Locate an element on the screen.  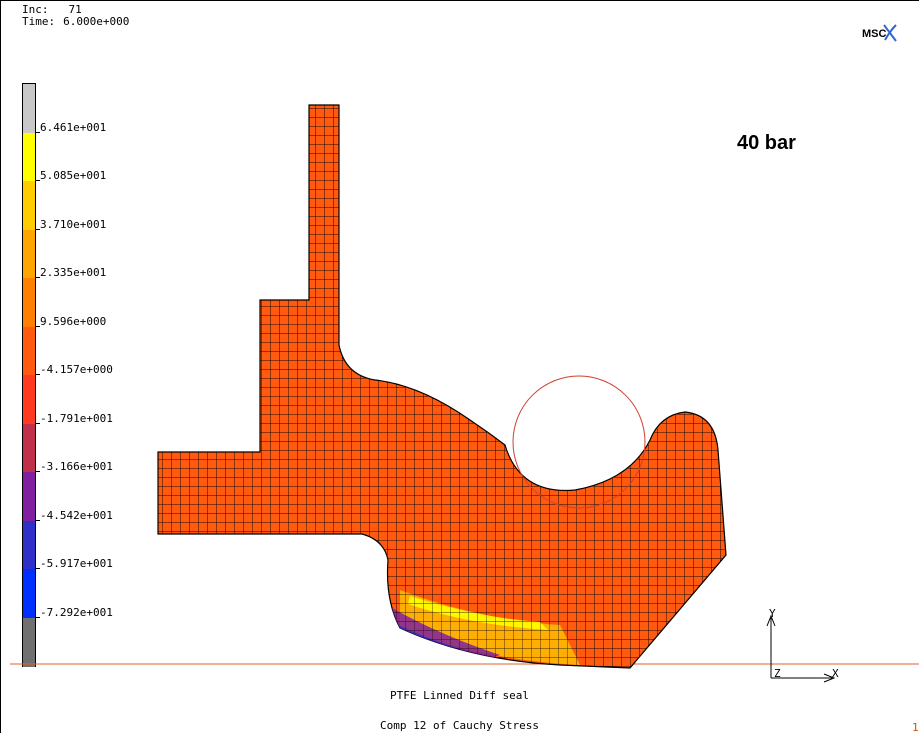
legend-label: -5.917e+001 is located at coordinates (76, 563).